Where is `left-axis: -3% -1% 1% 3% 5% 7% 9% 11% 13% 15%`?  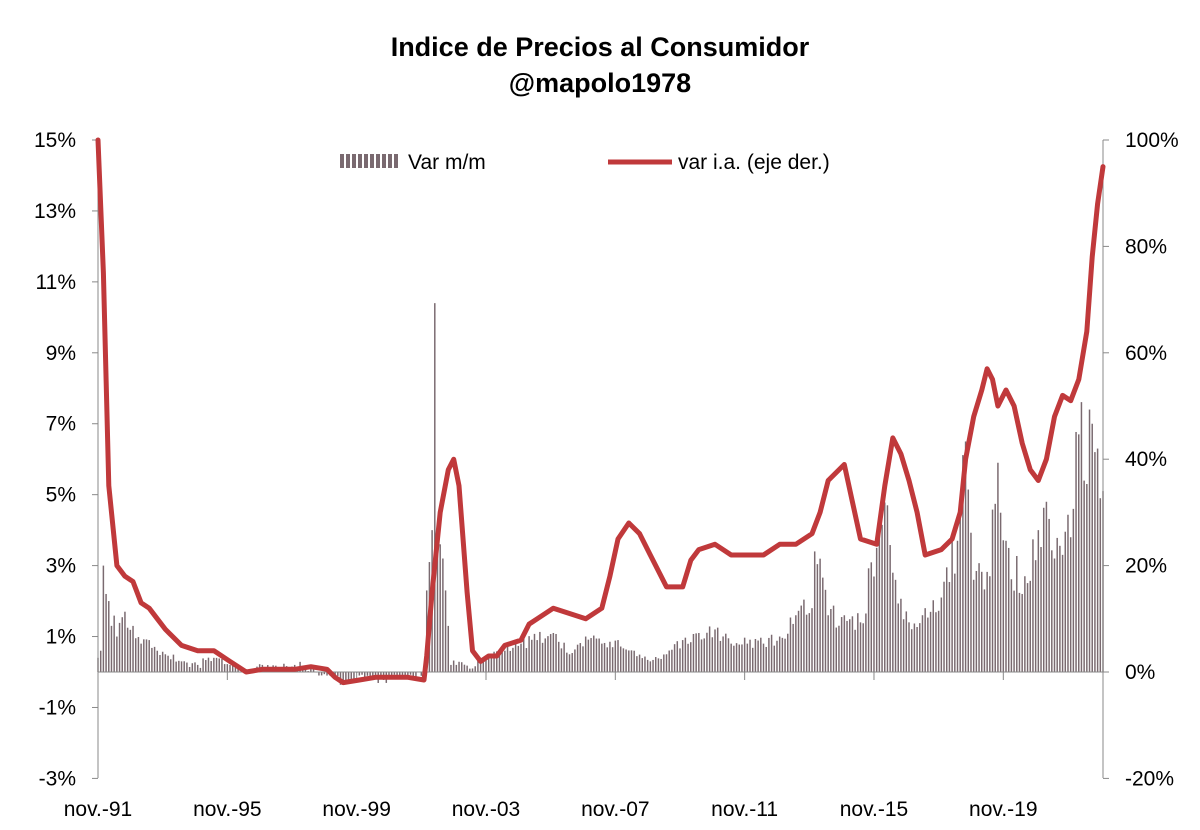 left-axis: -3% -1% 1% 3% 5% 7% 9% 11% 13% 15% is located at coordinates (66, 459).